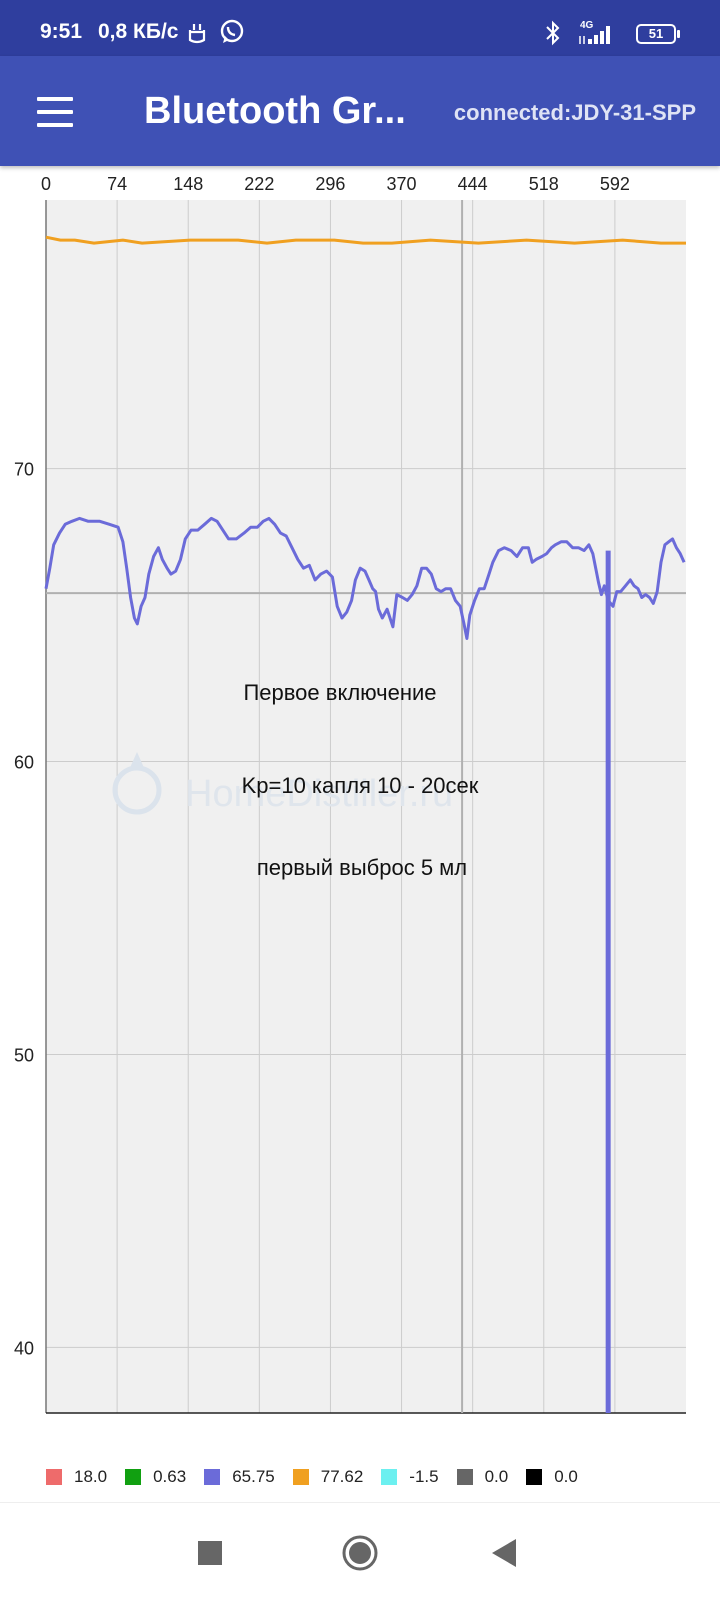  What do you see at coordinates (197, 34) in the screenshot?
I see `gesture-icon` at bounding box center [197, 34].